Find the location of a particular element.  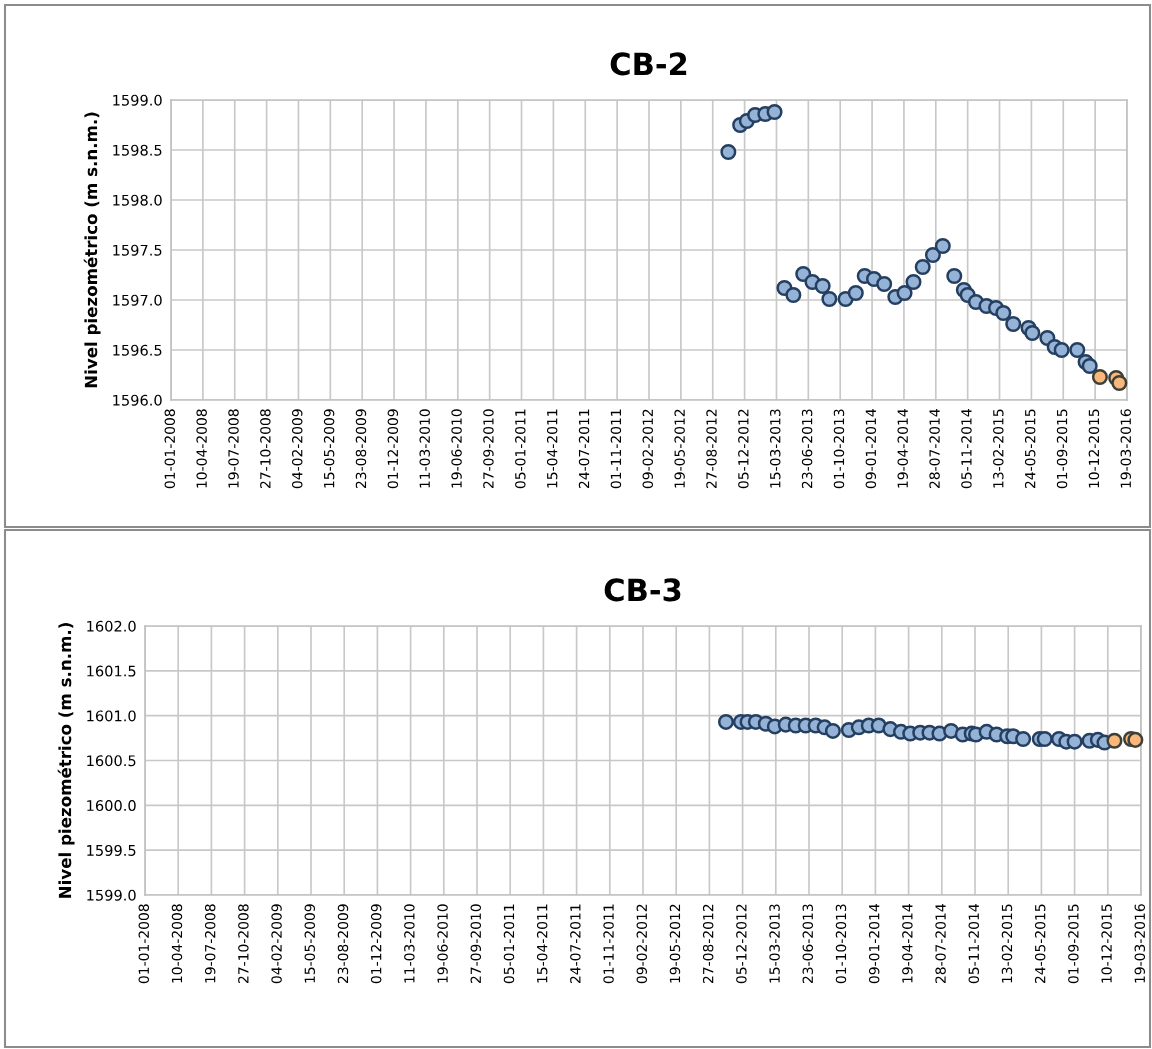

y-tick-label: 1600.5 is located at coordinates (111, 761).